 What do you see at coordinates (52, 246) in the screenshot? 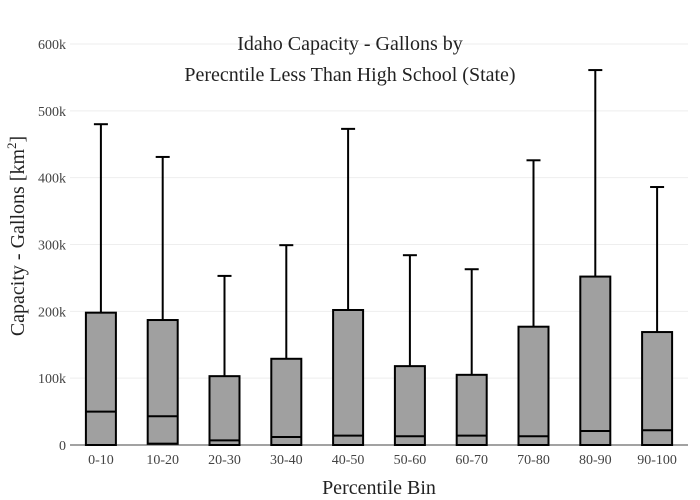
I see `y-tick-label: 300k` at bounding box center [52, 246].